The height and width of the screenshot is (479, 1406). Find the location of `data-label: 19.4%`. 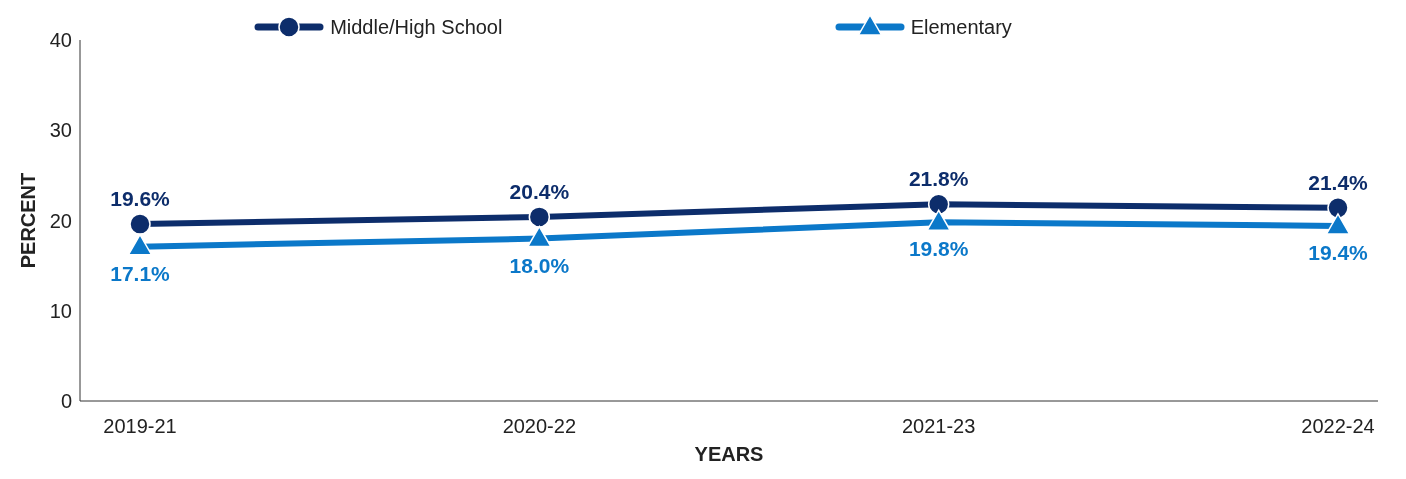

data-label: 19.4% is located at coordinates (1338, 252).